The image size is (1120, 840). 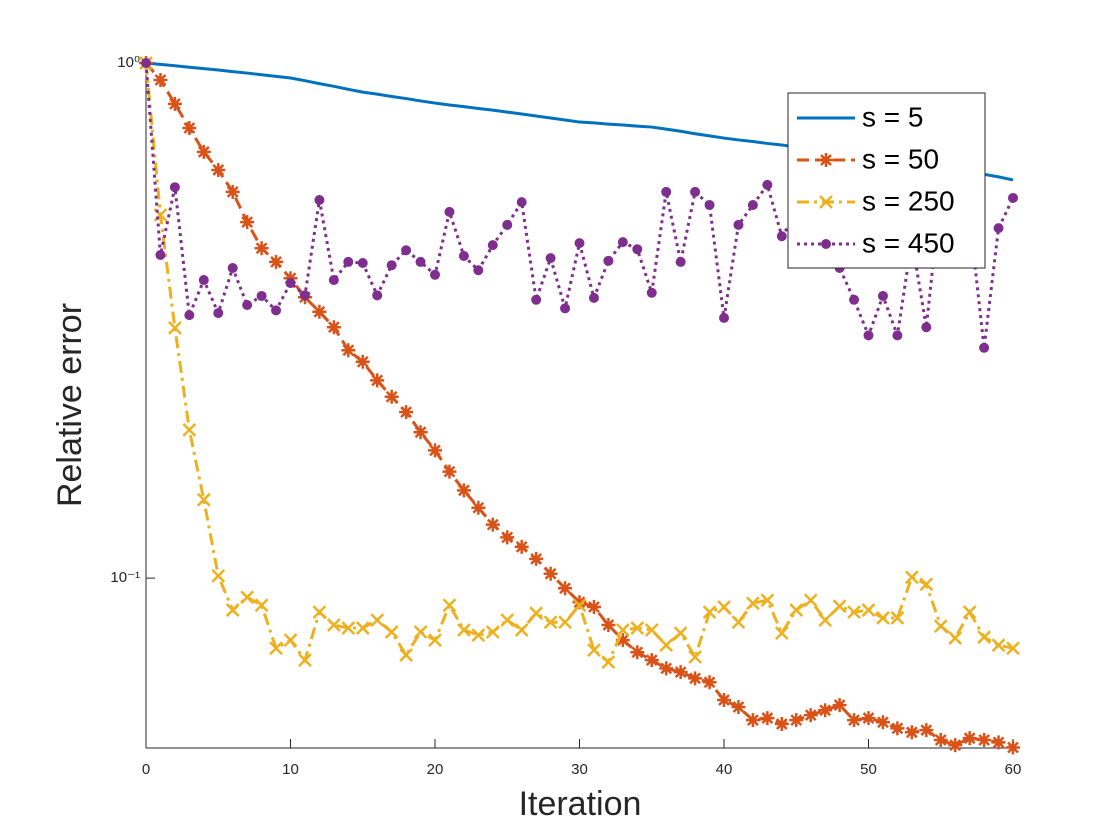 What do you see at coordinates (908, 200) in the screenshot?
I see `legend-label: s = 250` at bounding box center [908, 200].